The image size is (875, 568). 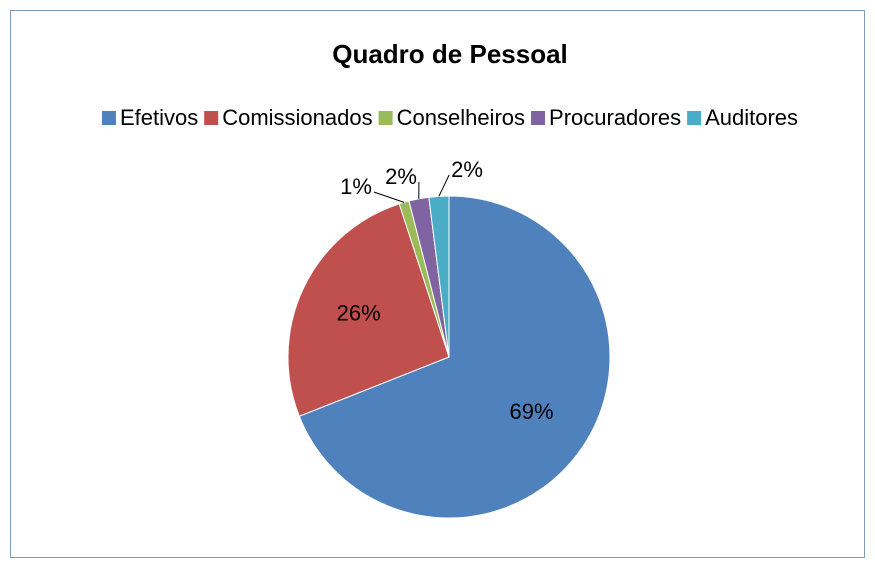 I want to click on legend-label: Conselheiros, so click(x=461, y=117).